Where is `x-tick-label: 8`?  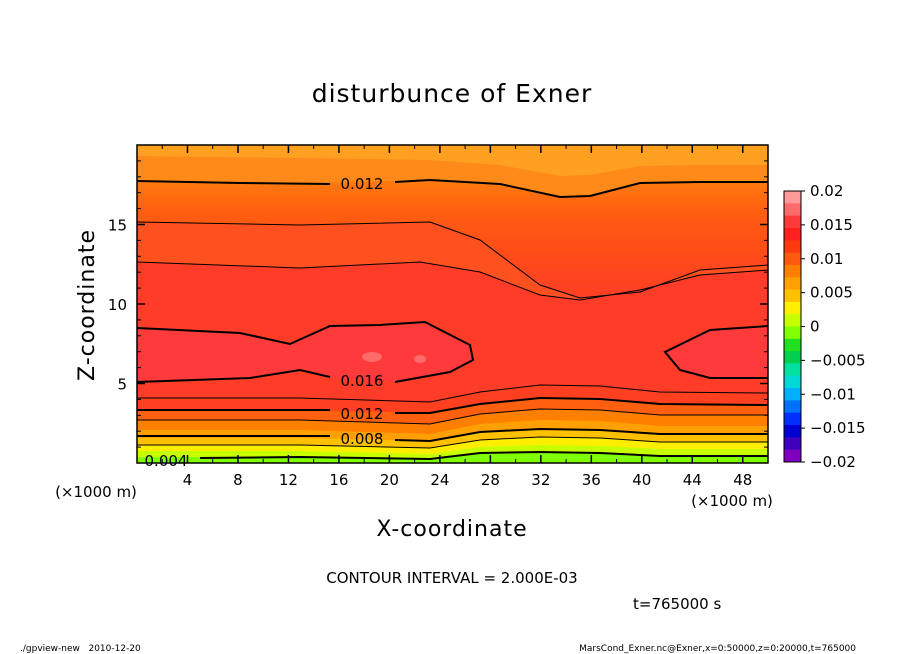
x-tick-label: 8 is located at coordinates (238, 480).